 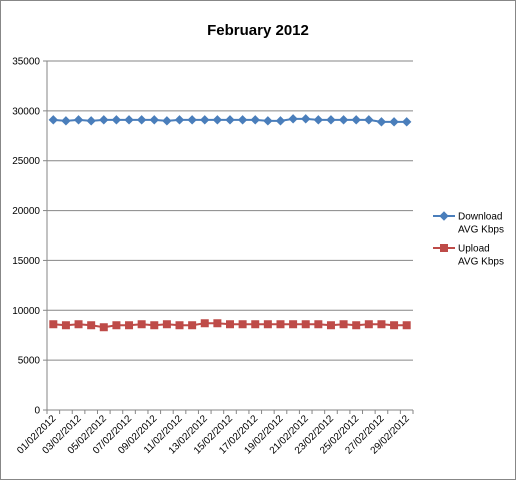 What do you see at coordinates (468, 256) in the screenshot?
I see `legend-entry: Upload AVG Kbps` at bounding box center [468, 256].